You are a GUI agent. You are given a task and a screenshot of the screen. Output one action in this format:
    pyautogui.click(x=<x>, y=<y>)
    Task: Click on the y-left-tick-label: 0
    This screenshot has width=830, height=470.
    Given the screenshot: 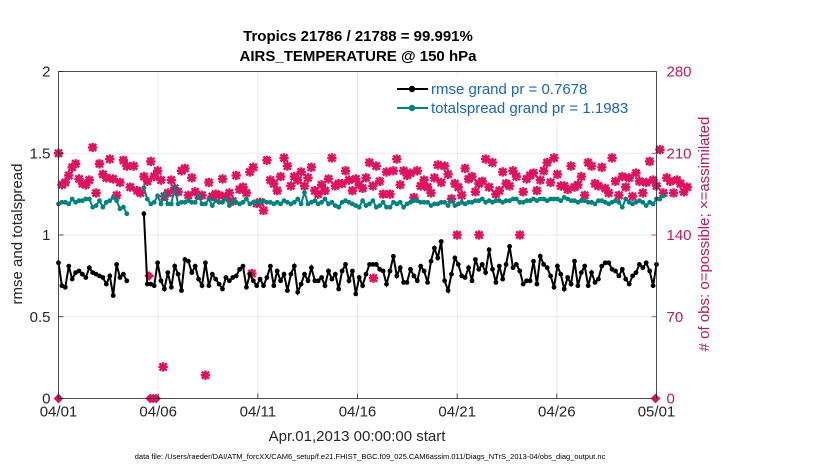 What is the action you would take?
    pyautogui.click(x=46, y=399)
    